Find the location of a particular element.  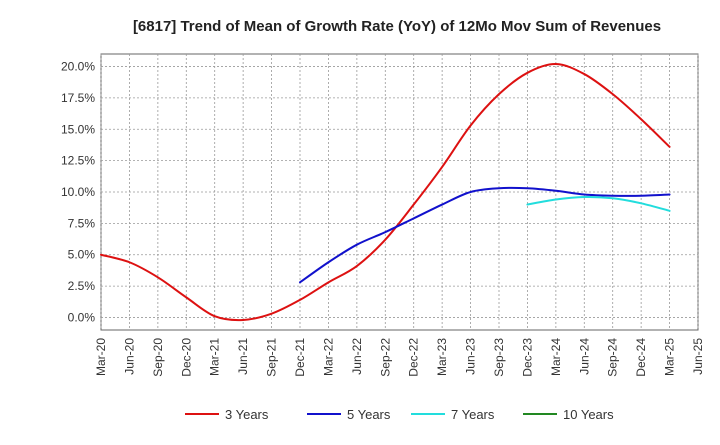

legend-label-5-years: 5 Years is located at coordinates (369, 414).